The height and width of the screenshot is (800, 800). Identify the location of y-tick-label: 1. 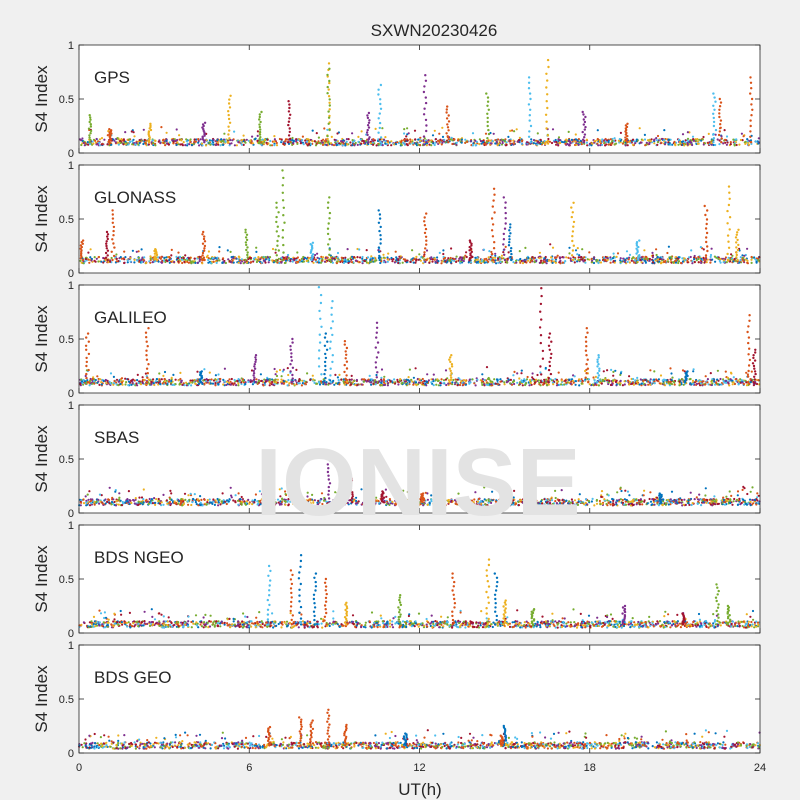
(71, 46).